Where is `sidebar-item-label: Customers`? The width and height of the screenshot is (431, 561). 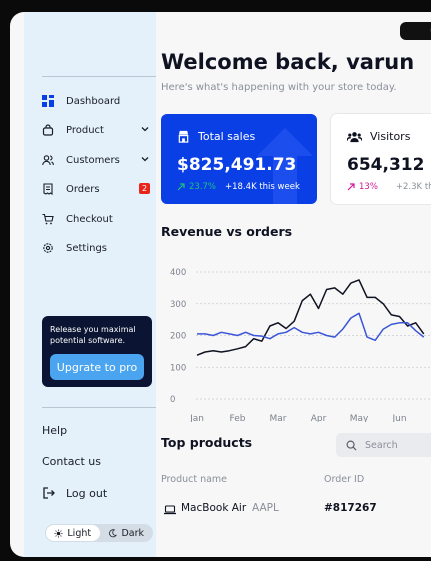
sidebar-item-label: Customers is located at coordinates (93, 160).